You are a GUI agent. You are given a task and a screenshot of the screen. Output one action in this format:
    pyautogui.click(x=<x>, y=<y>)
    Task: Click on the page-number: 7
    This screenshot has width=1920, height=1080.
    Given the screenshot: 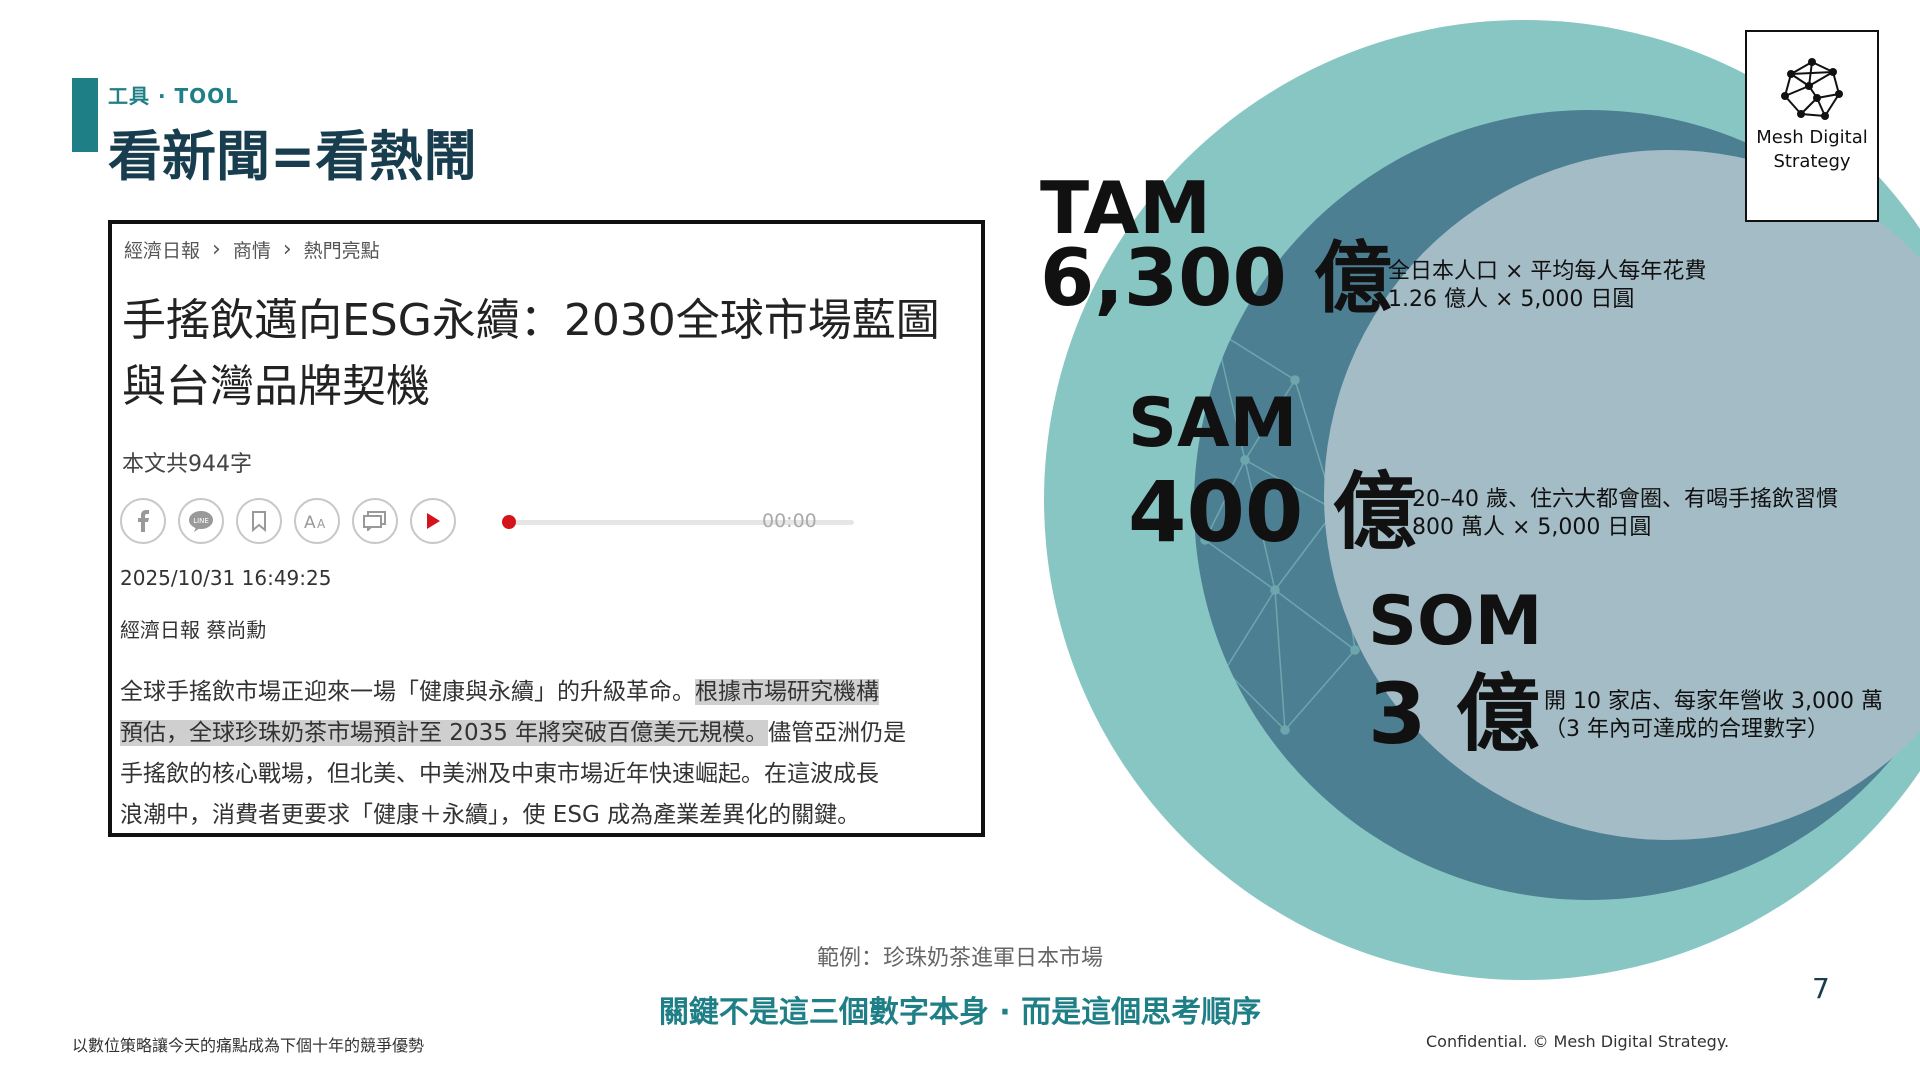 What is the action you would take?
    pyautogui.click(x=1821, y=988)
    